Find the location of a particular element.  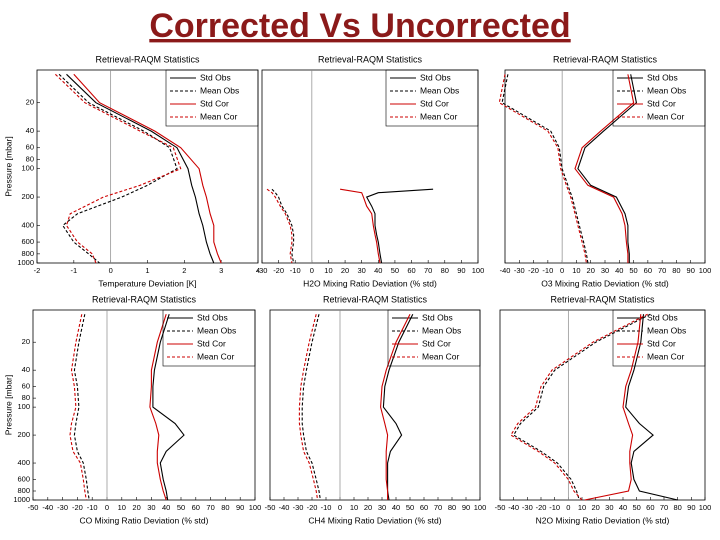

plot-frame is located at coordinates (370, 166).